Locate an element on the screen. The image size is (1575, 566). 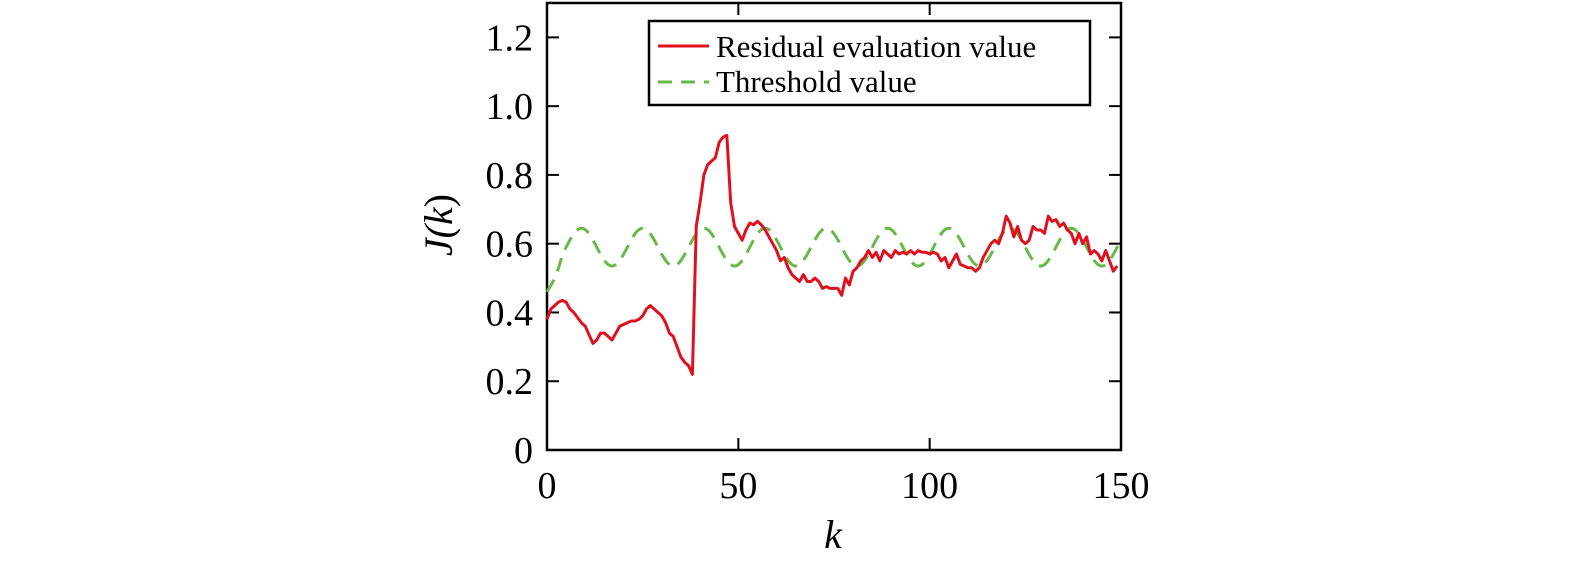
y-axis-title: J(k) is located at coordinates (438, 225).